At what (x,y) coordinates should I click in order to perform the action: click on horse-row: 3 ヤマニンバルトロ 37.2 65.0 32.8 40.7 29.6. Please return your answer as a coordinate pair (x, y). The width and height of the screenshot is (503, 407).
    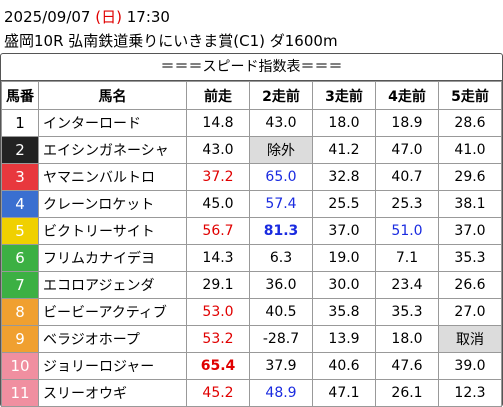
    Looking at the image, I should click on (251, 177).